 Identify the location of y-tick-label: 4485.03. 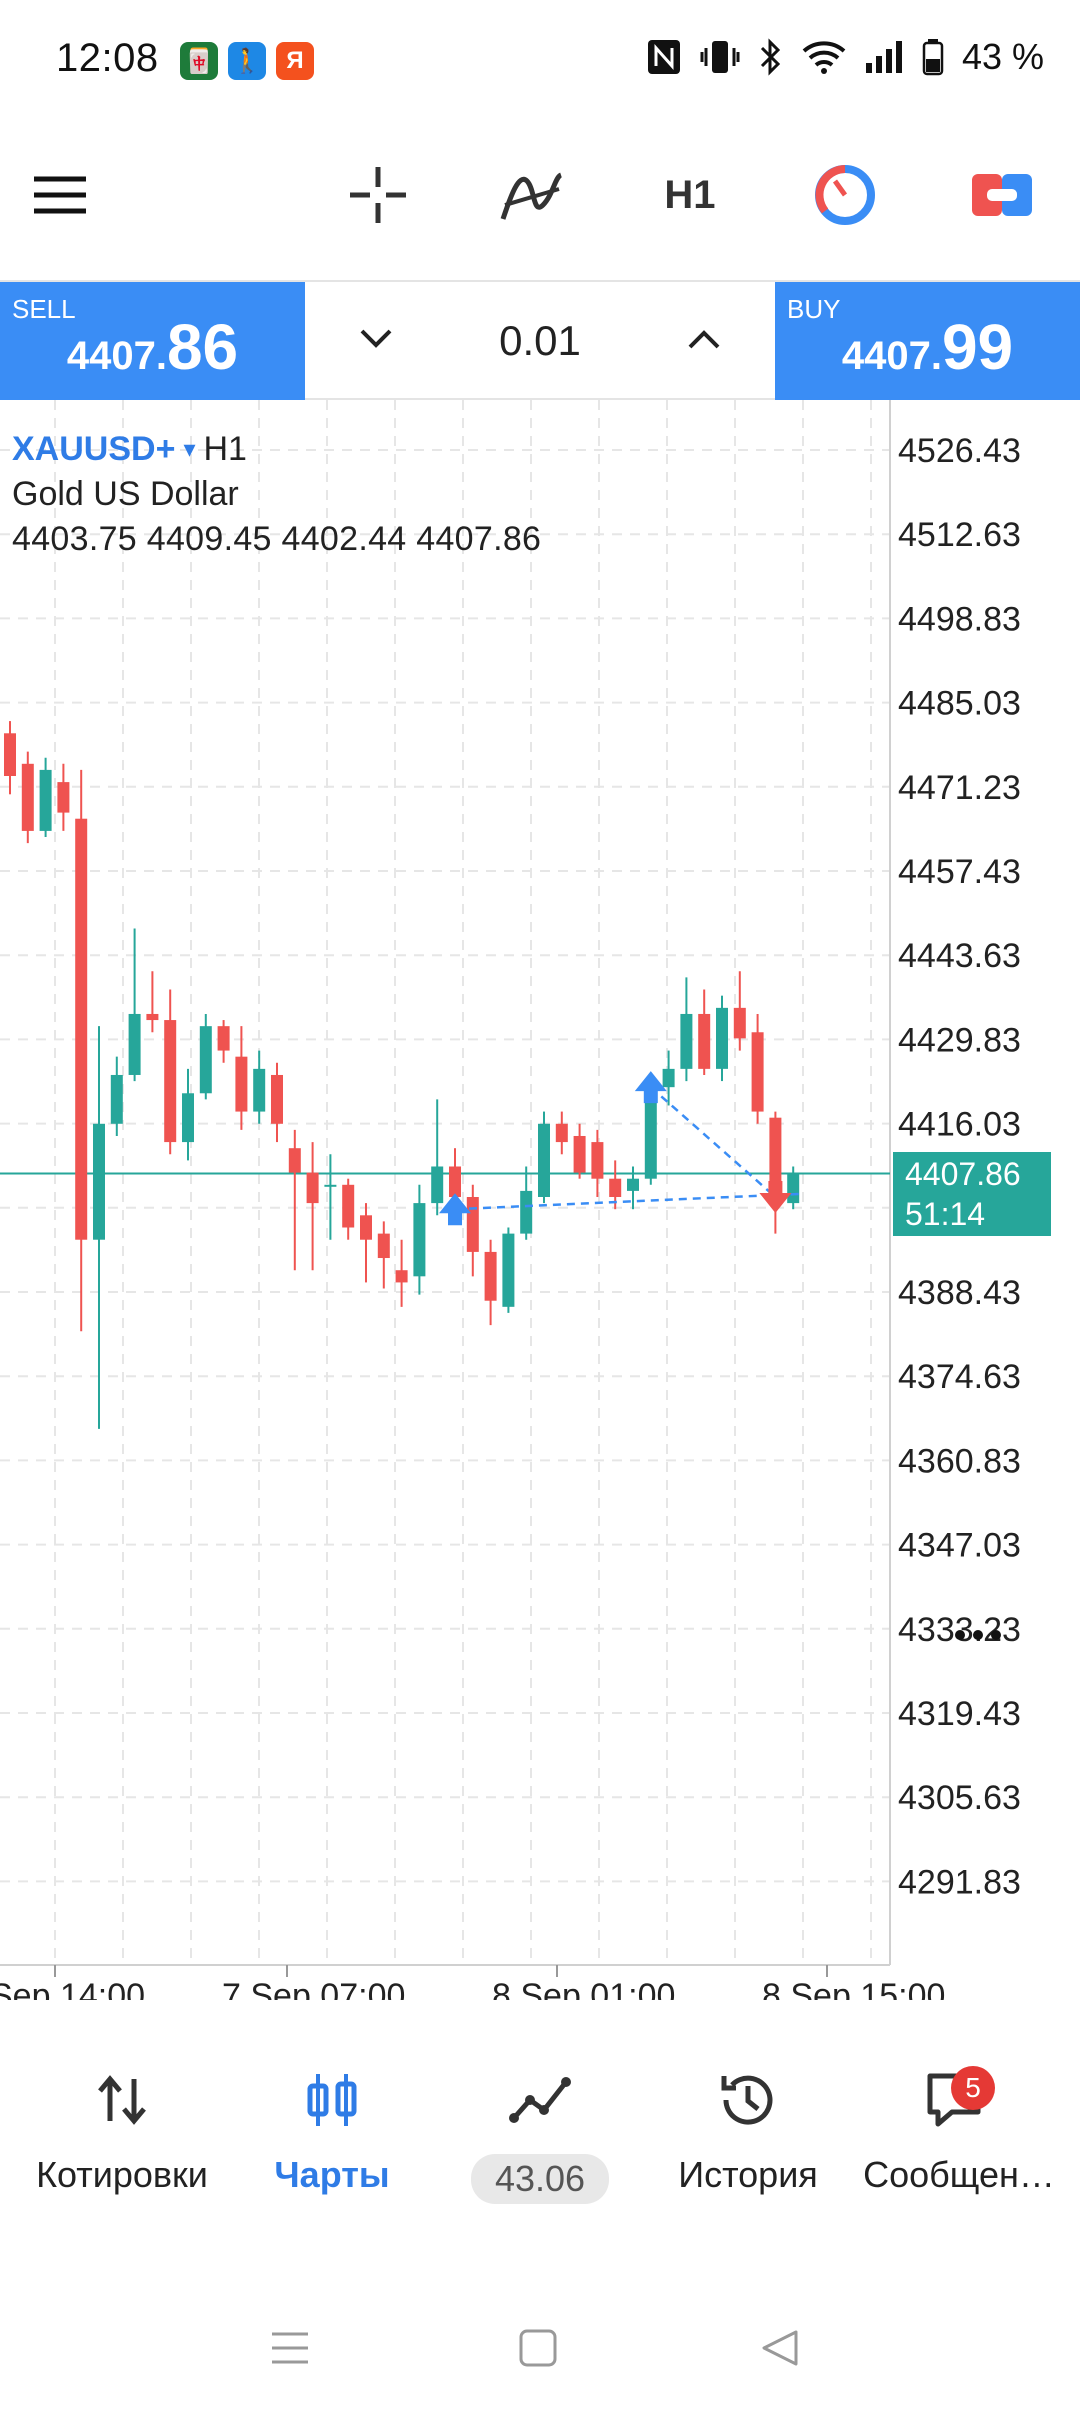
(959, 704).